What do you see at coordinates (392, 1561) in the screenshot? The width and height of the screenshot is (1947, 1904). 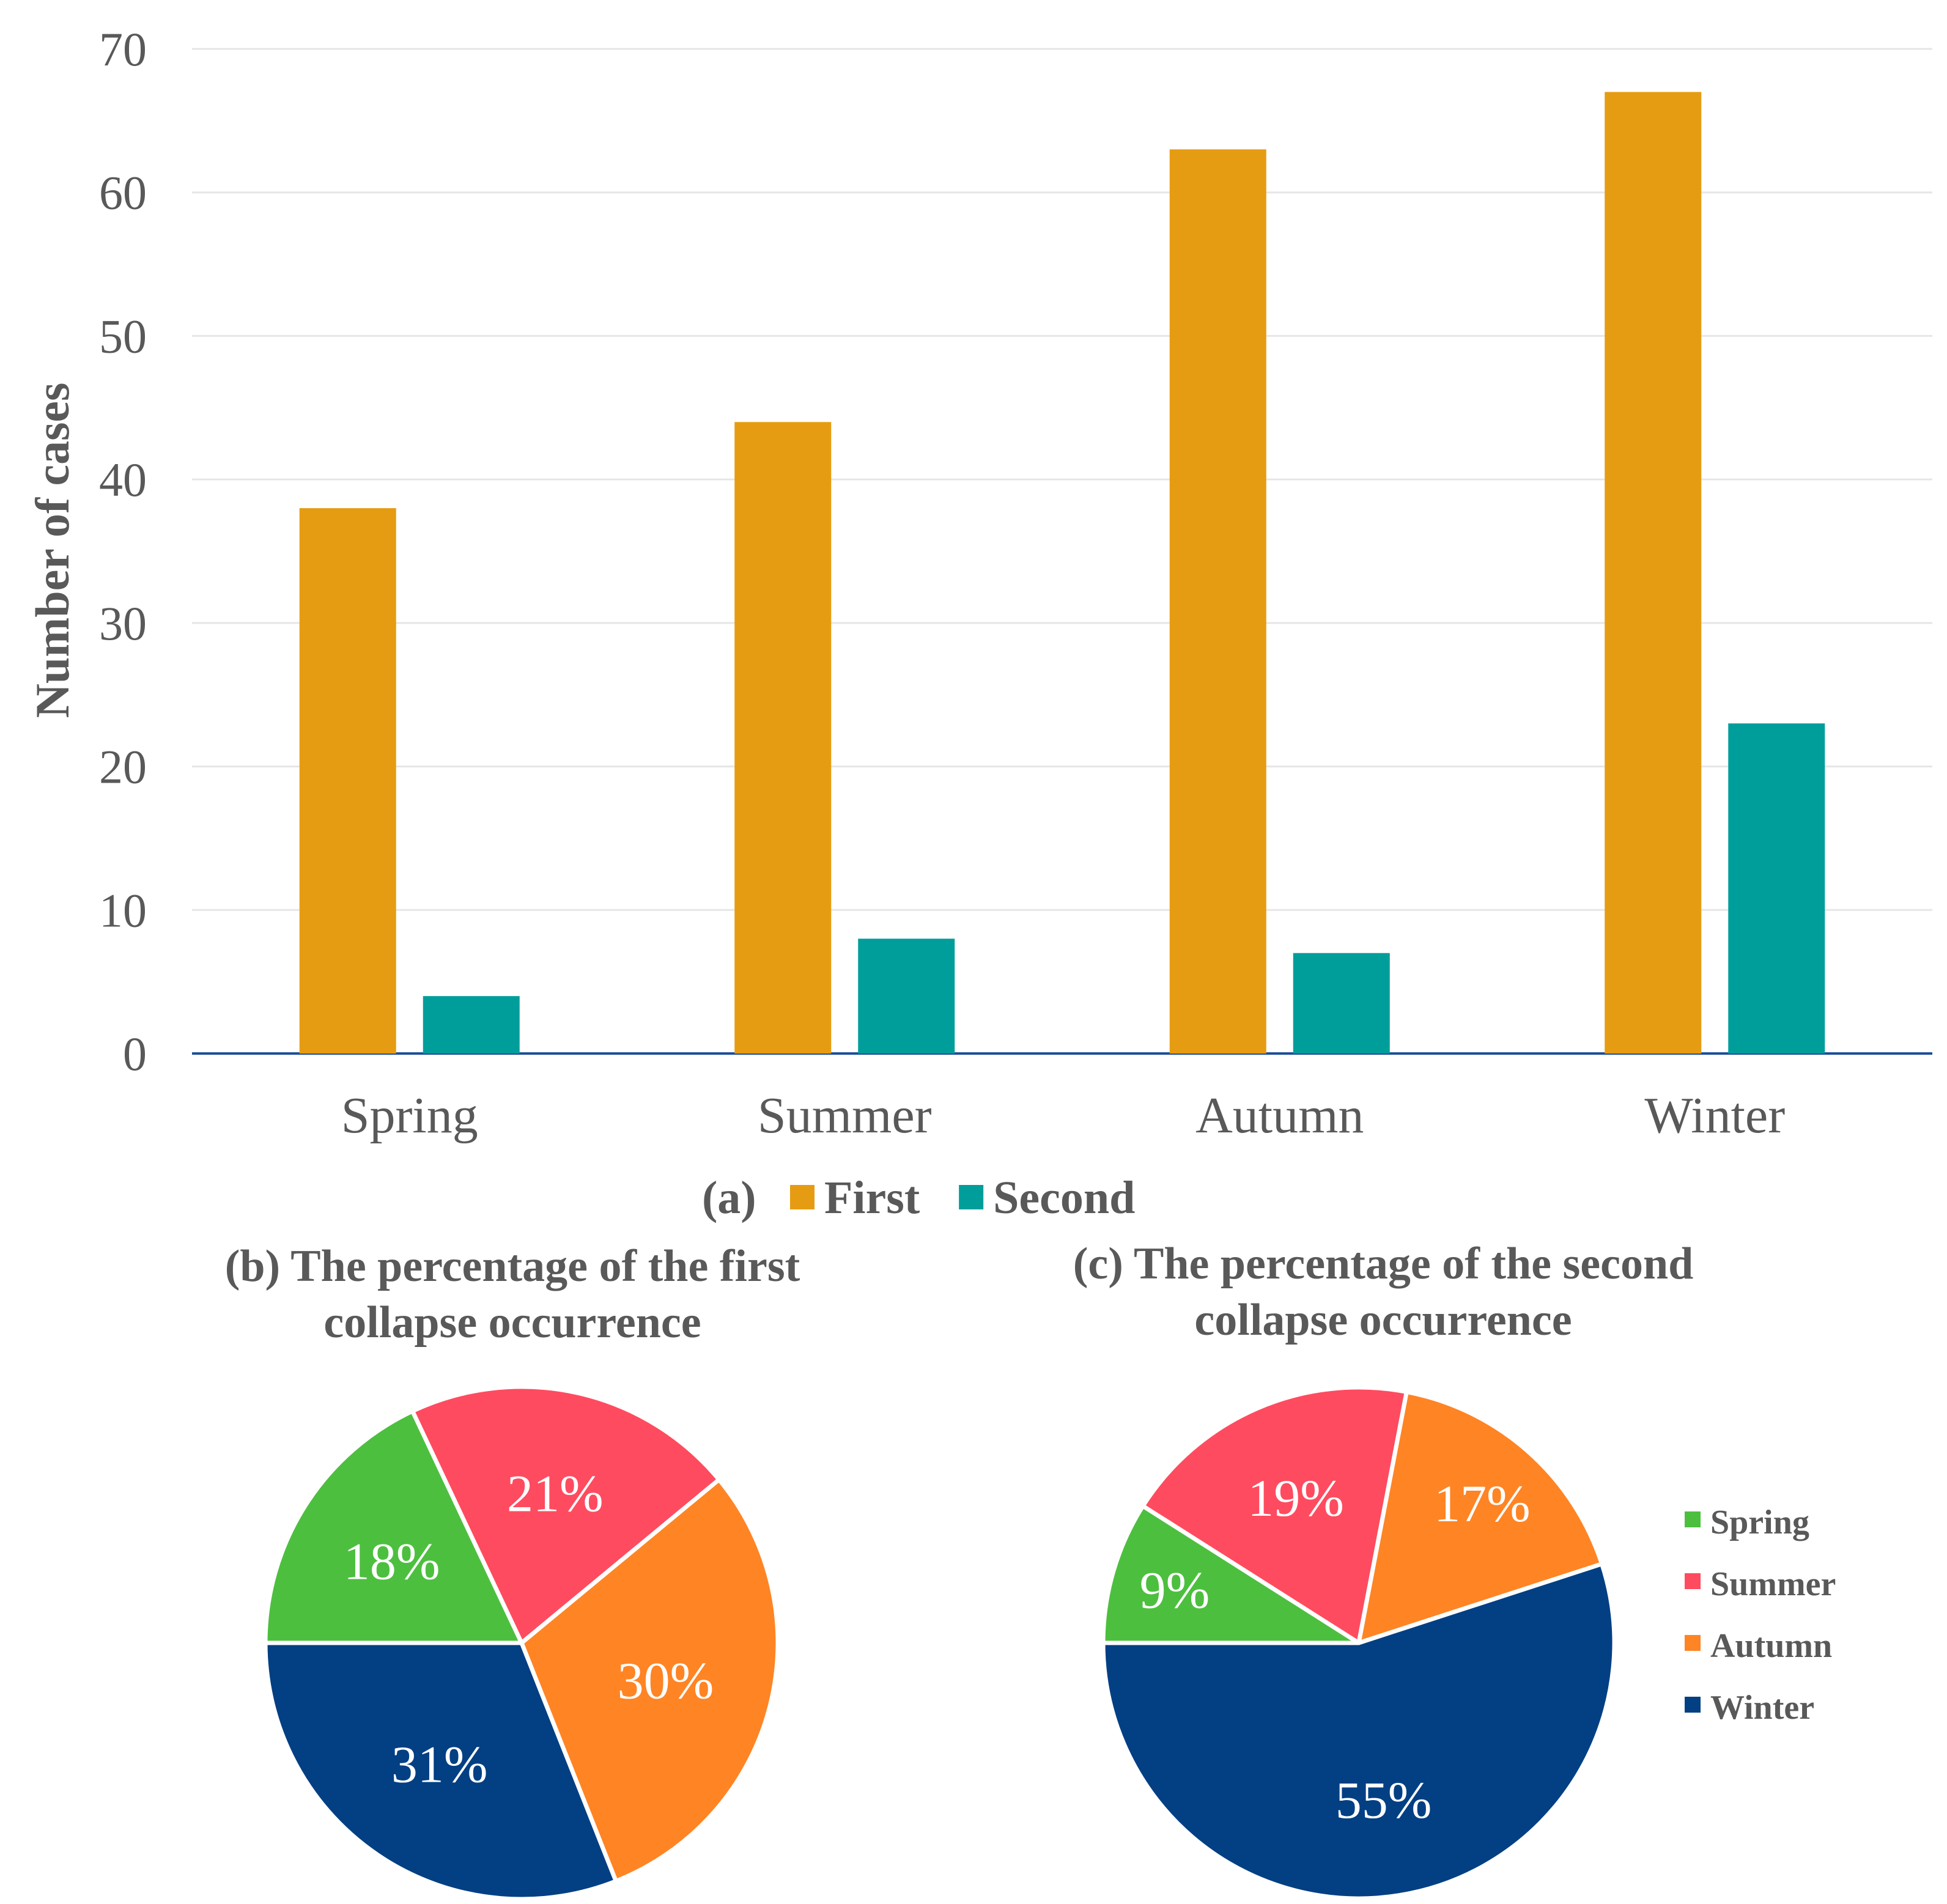 I see `pie-label-spring: 18%` at bounding box center [392, 1561].